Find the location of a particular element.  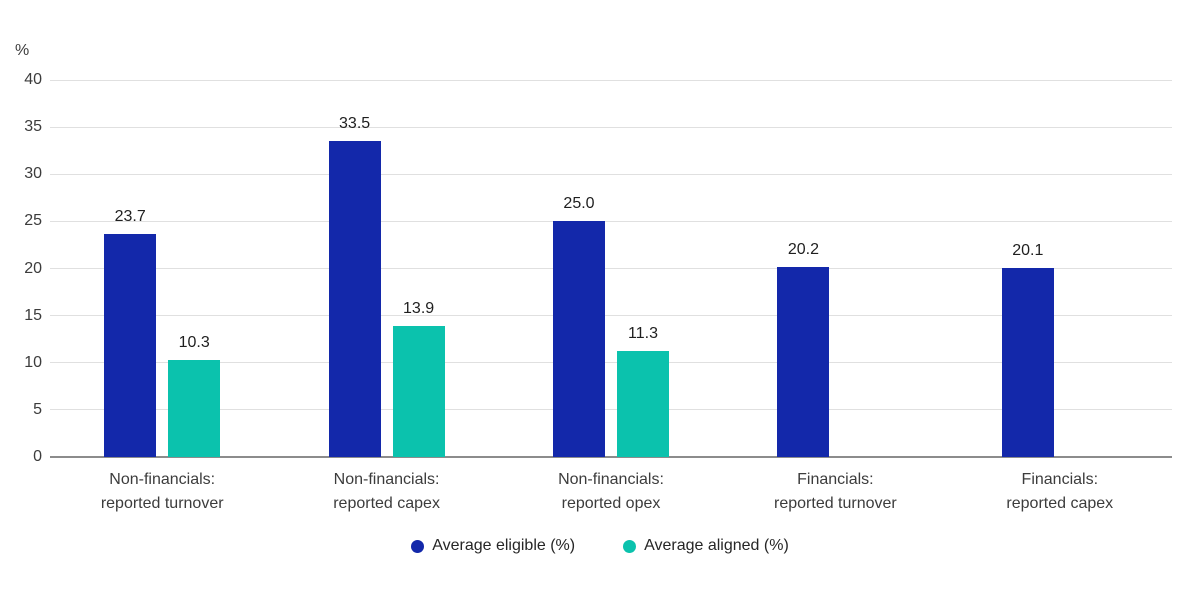

x-axis-line is located at coordinates (611, 457).